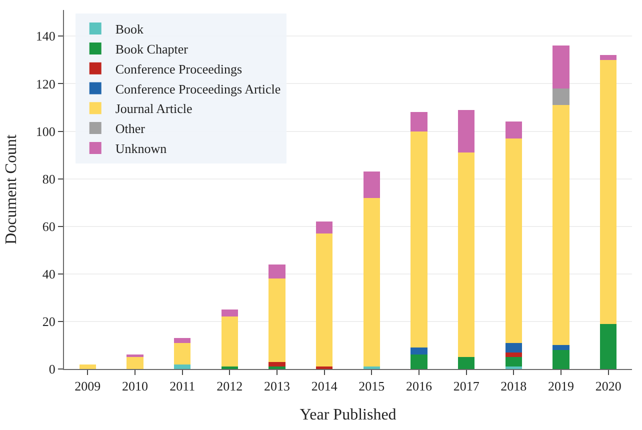 The width and height of the screenshot is (642, 430). I want to click on x-axis-title: Year Published, so click(348, 415).